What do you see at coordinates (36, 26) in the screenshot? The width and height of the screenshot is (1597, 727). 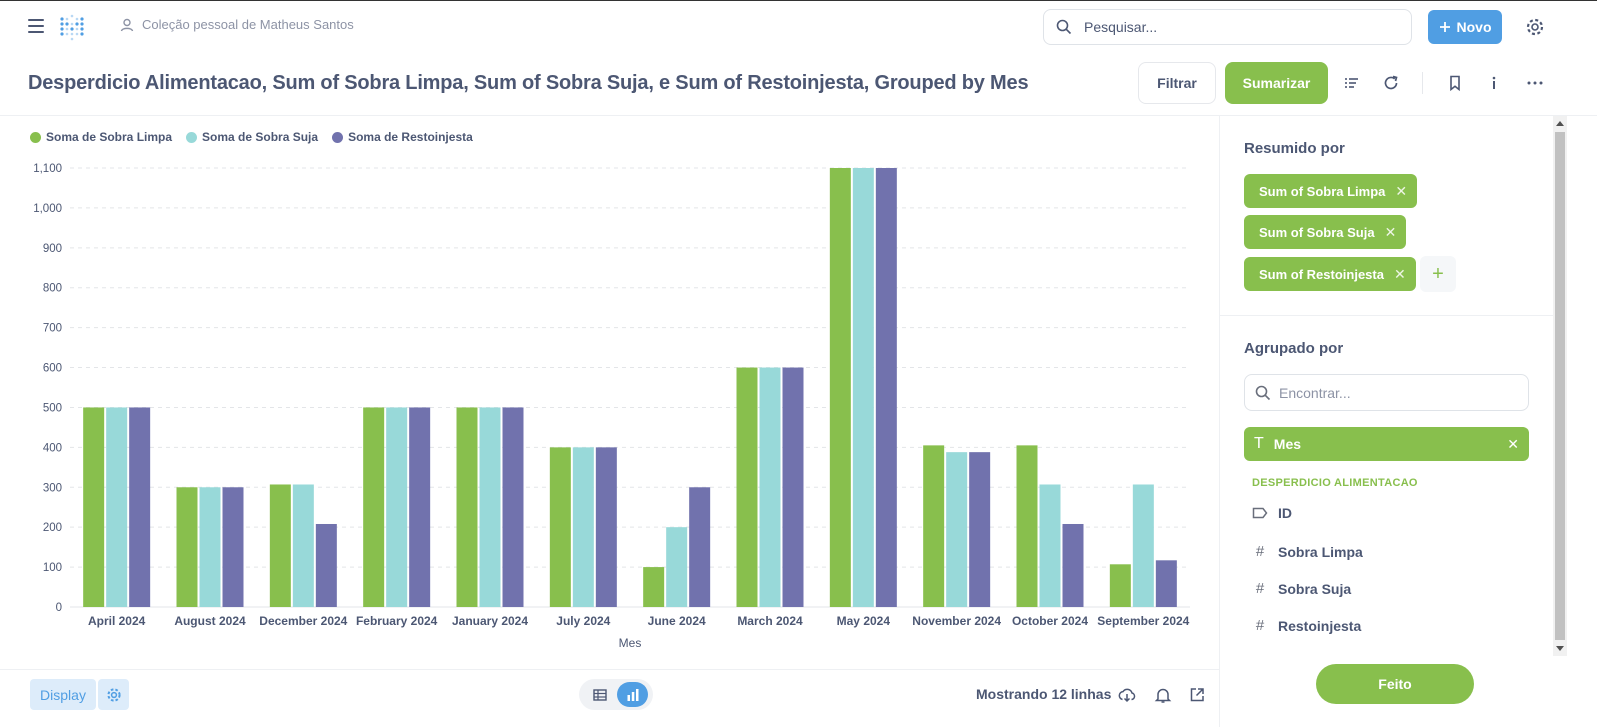 I see `hamburger-menu-icon` at bounding box center [36, 26].